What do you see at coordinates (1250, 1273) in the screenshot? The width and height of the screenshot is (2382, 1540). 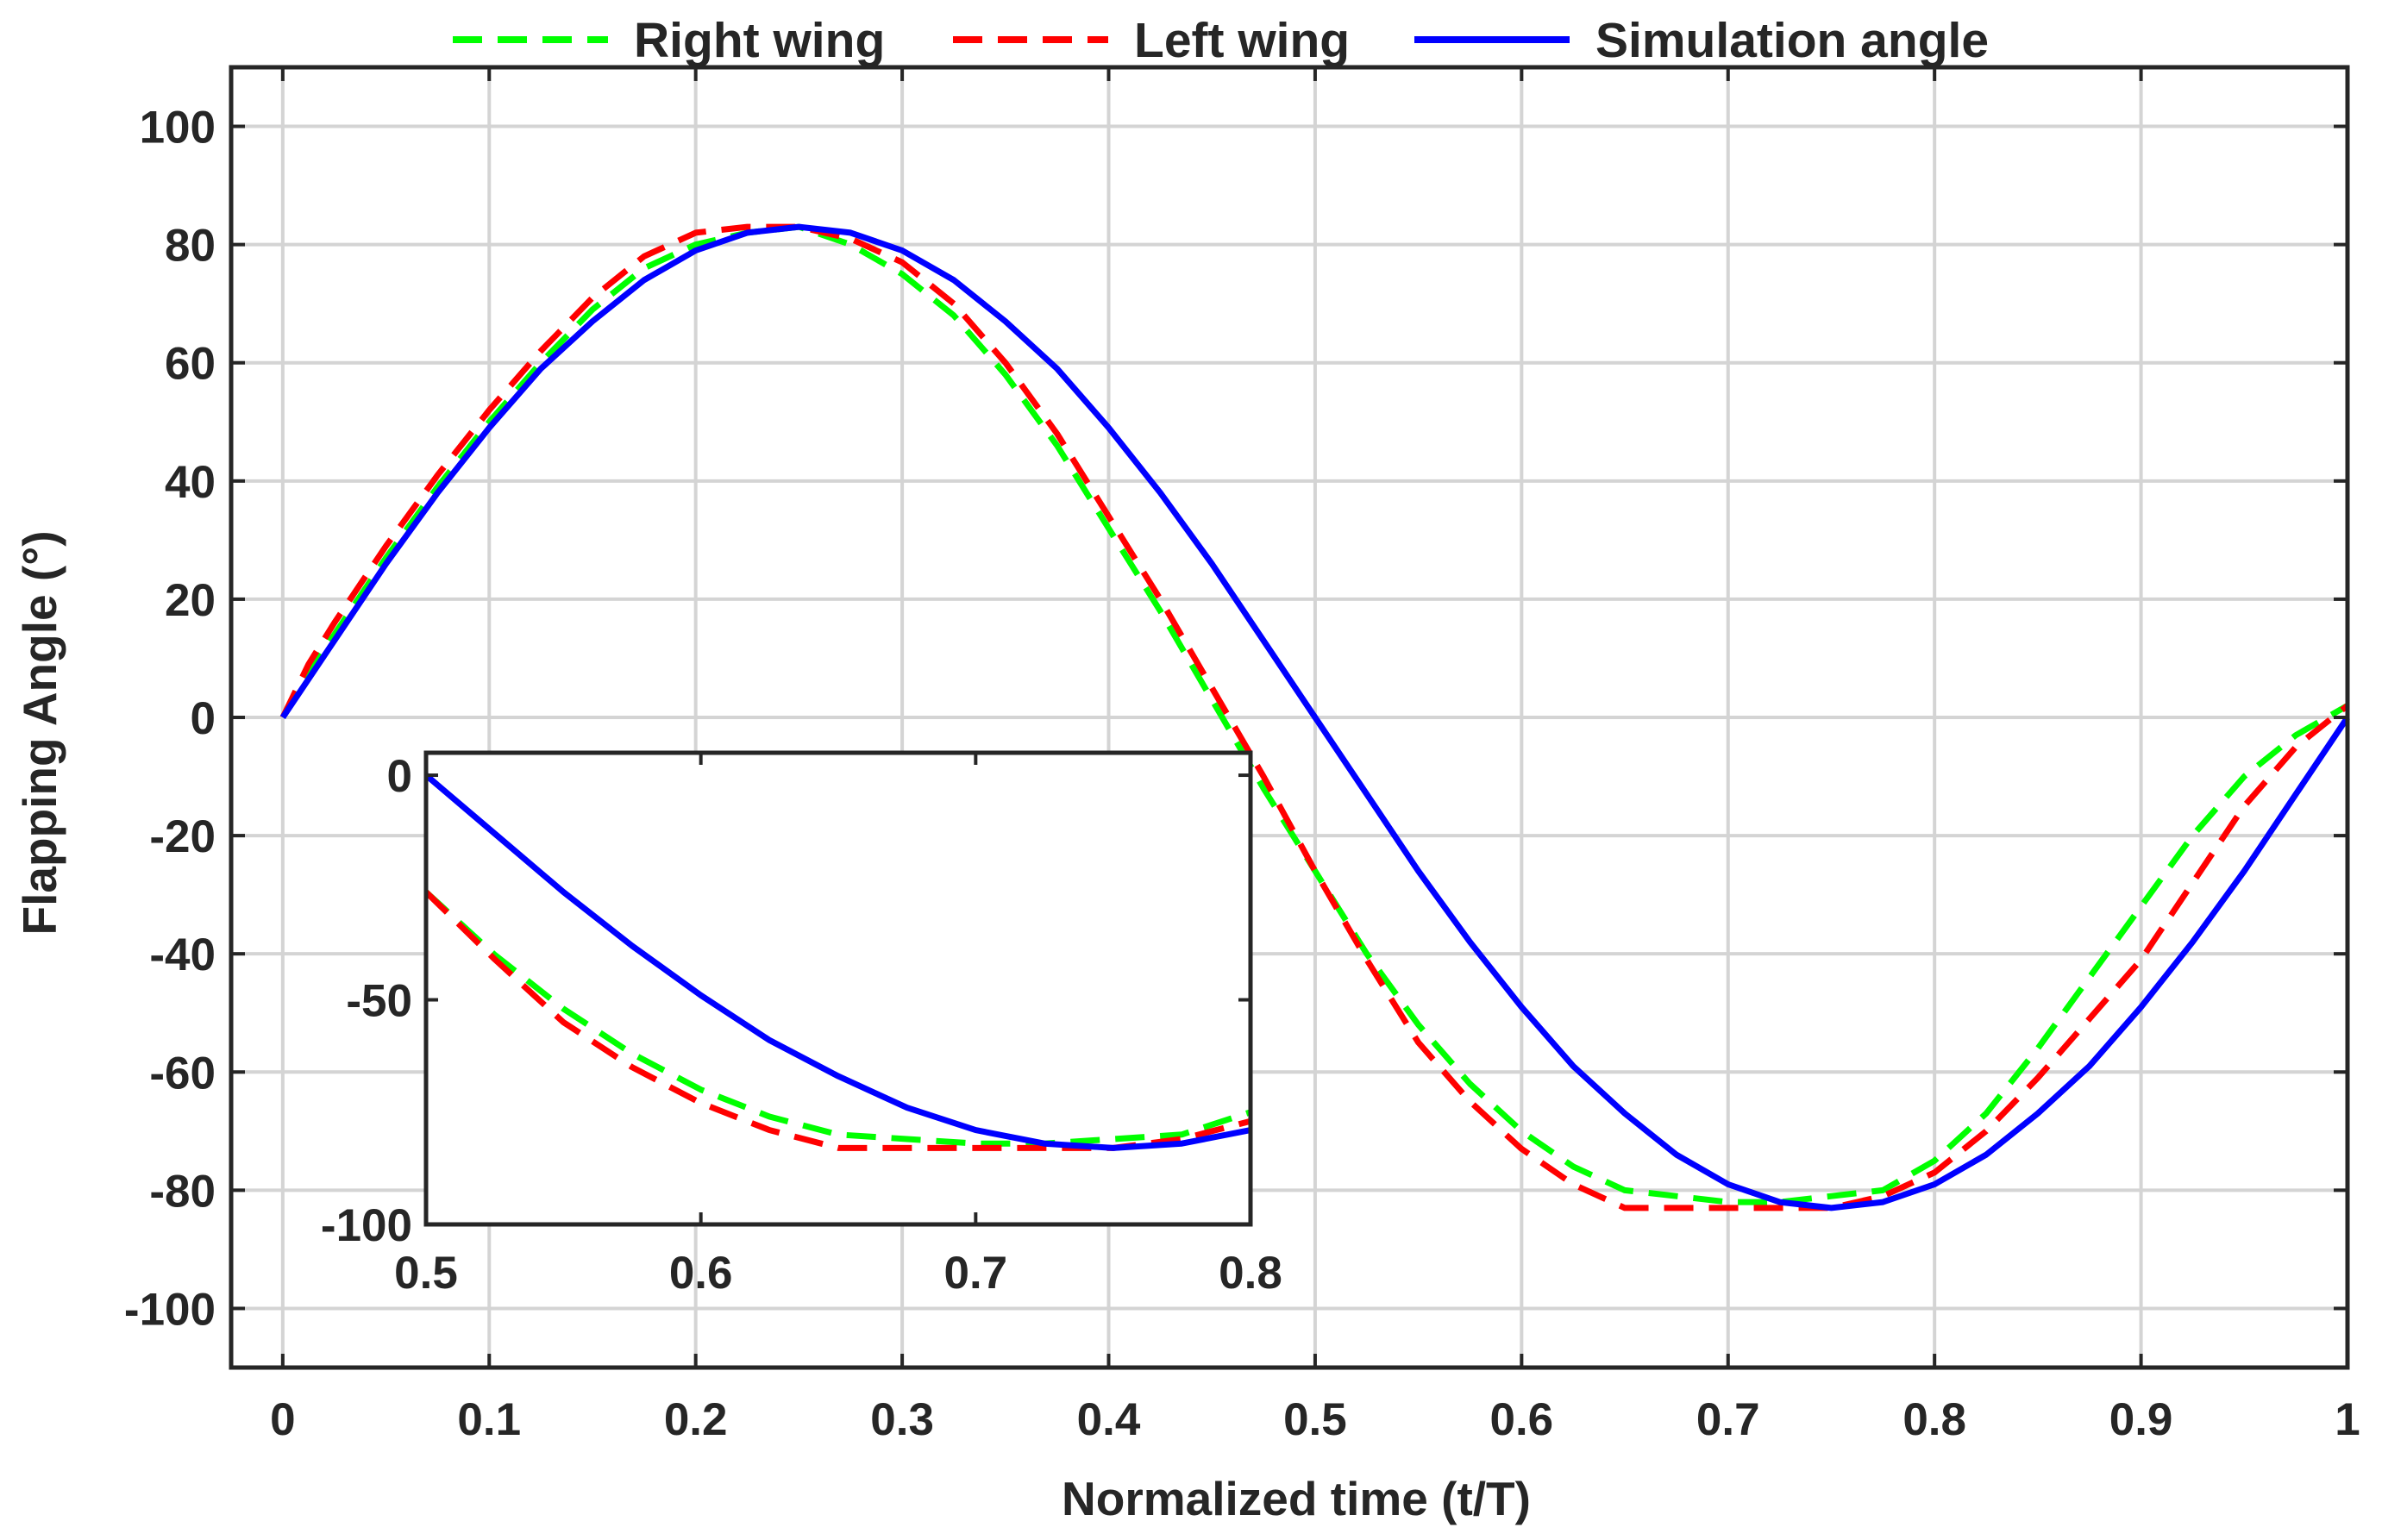 I see `inset-x-tick-label: 0.8` at bounding box center [1250, 1273].